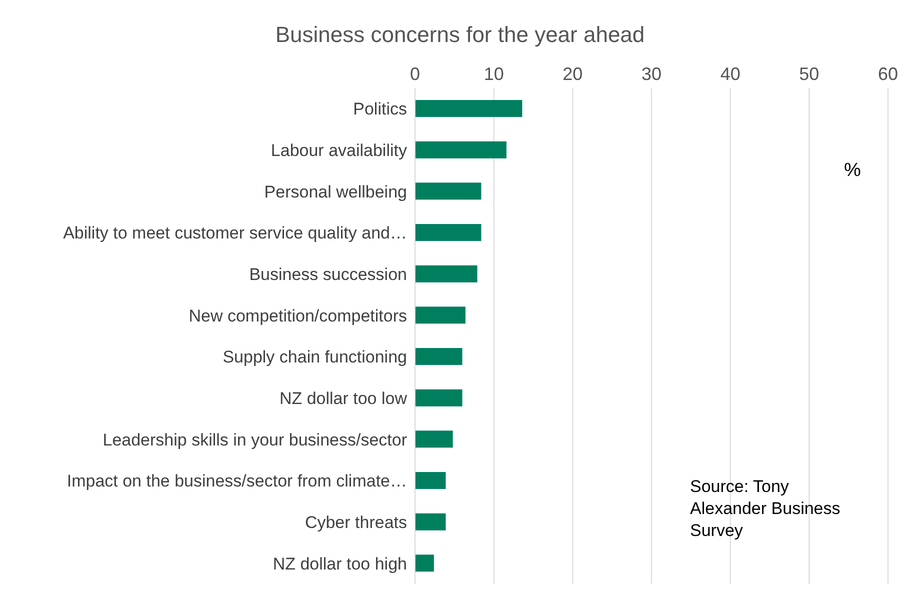 This screenshot has width=920, height=596. I want to click on x-tick-label: 60, so click(888, 74).